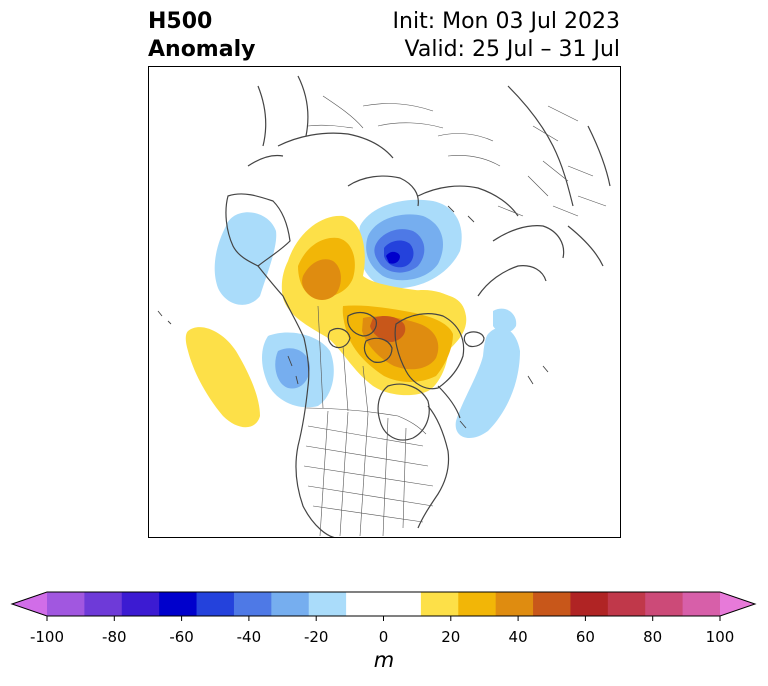 The height and width of the screenshot is (686, 768). I want to click on colorbar-tick-label: 60, so click(585, 637).